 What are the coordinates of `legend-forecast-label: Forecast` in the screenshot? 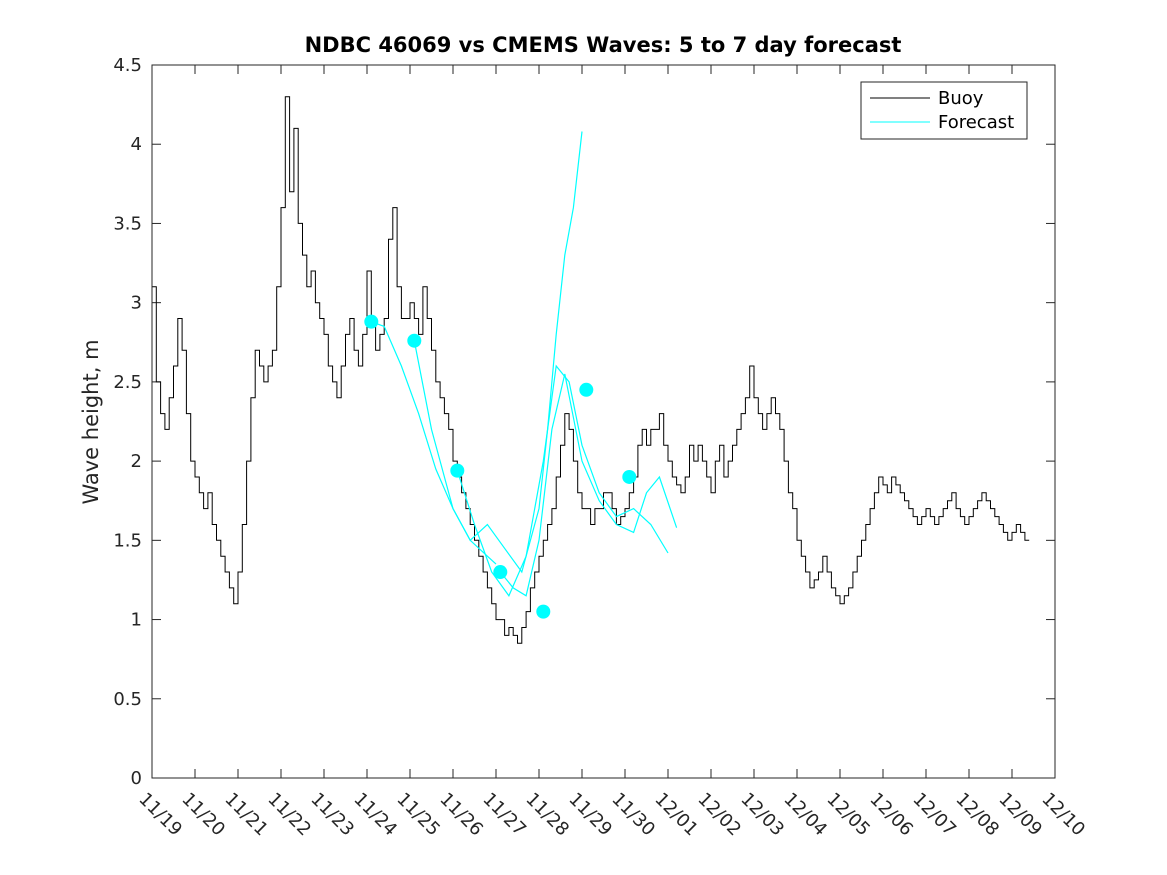 It's located at (976, 122).